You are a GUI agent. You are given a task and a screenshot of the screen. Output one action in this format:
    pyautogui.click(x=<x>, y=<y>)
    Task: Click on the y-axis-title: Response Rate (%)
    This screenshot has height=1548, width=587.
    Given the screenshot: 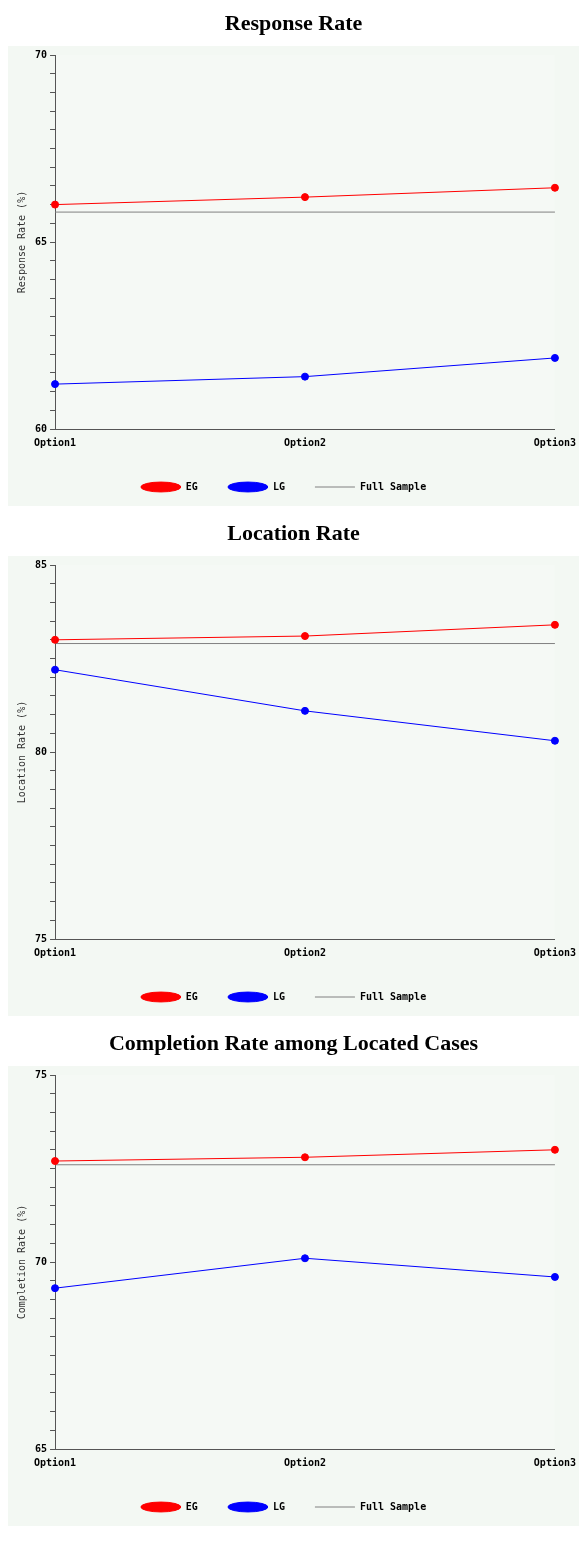 What is the action you would take?
    pyautogui.click(x=21, y=242)
    